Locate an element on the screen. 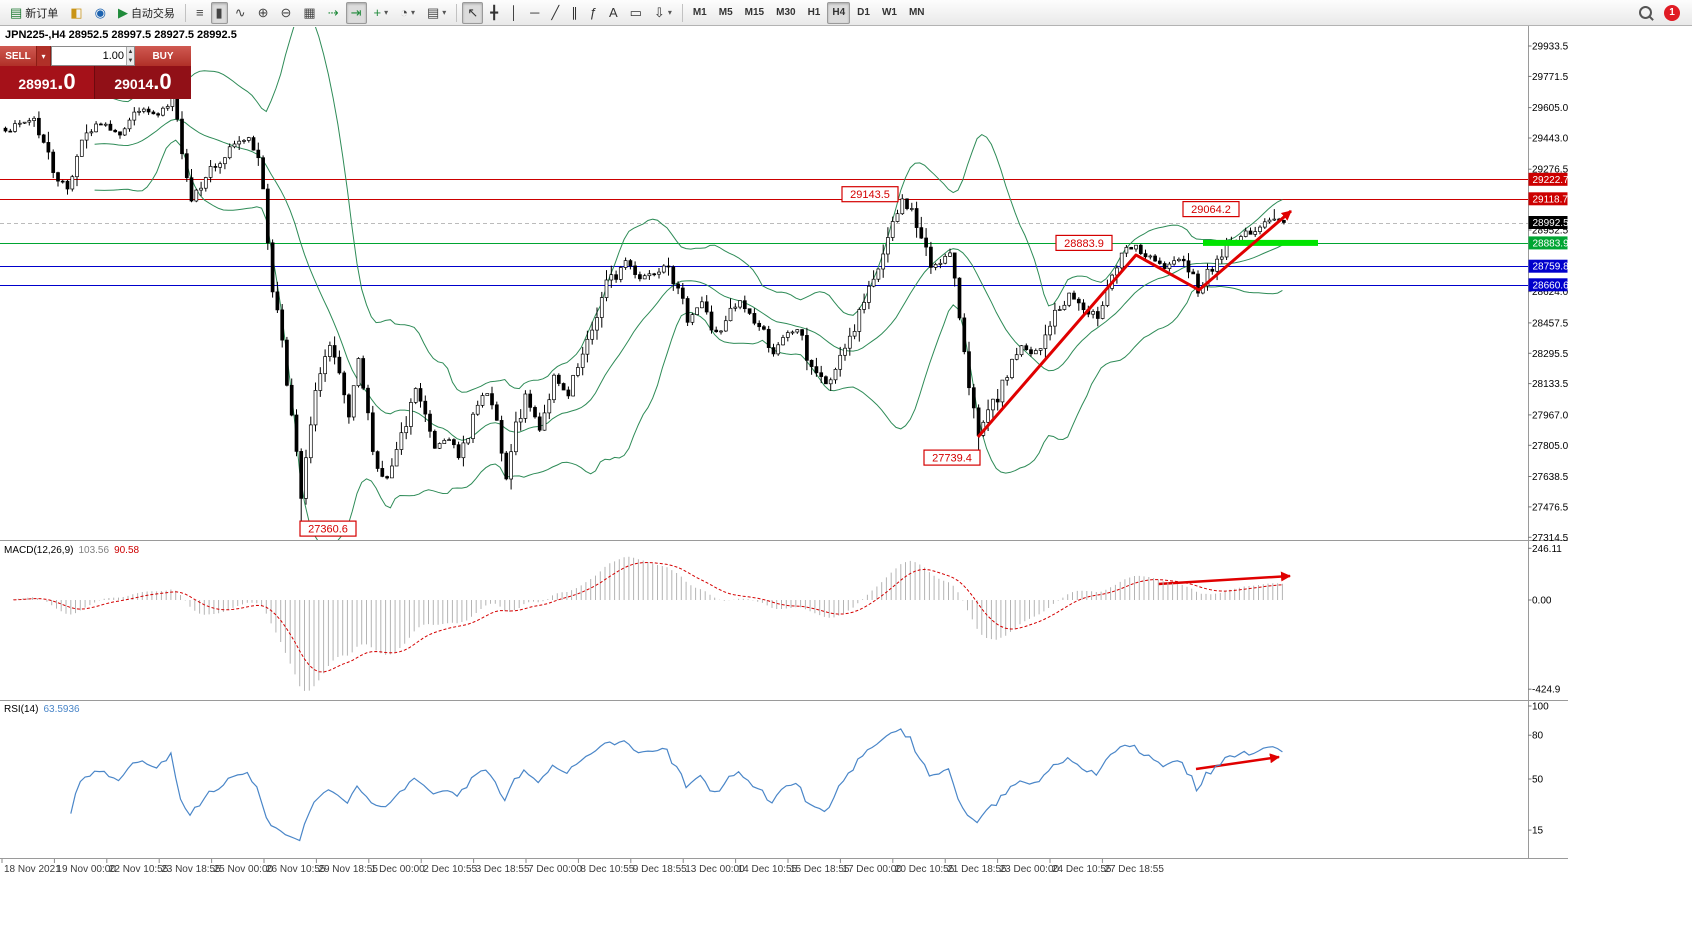 This screenshot has height=942, width=1692. svg-text: 19 Nov 00:00 is located at coordinates (86, 869).